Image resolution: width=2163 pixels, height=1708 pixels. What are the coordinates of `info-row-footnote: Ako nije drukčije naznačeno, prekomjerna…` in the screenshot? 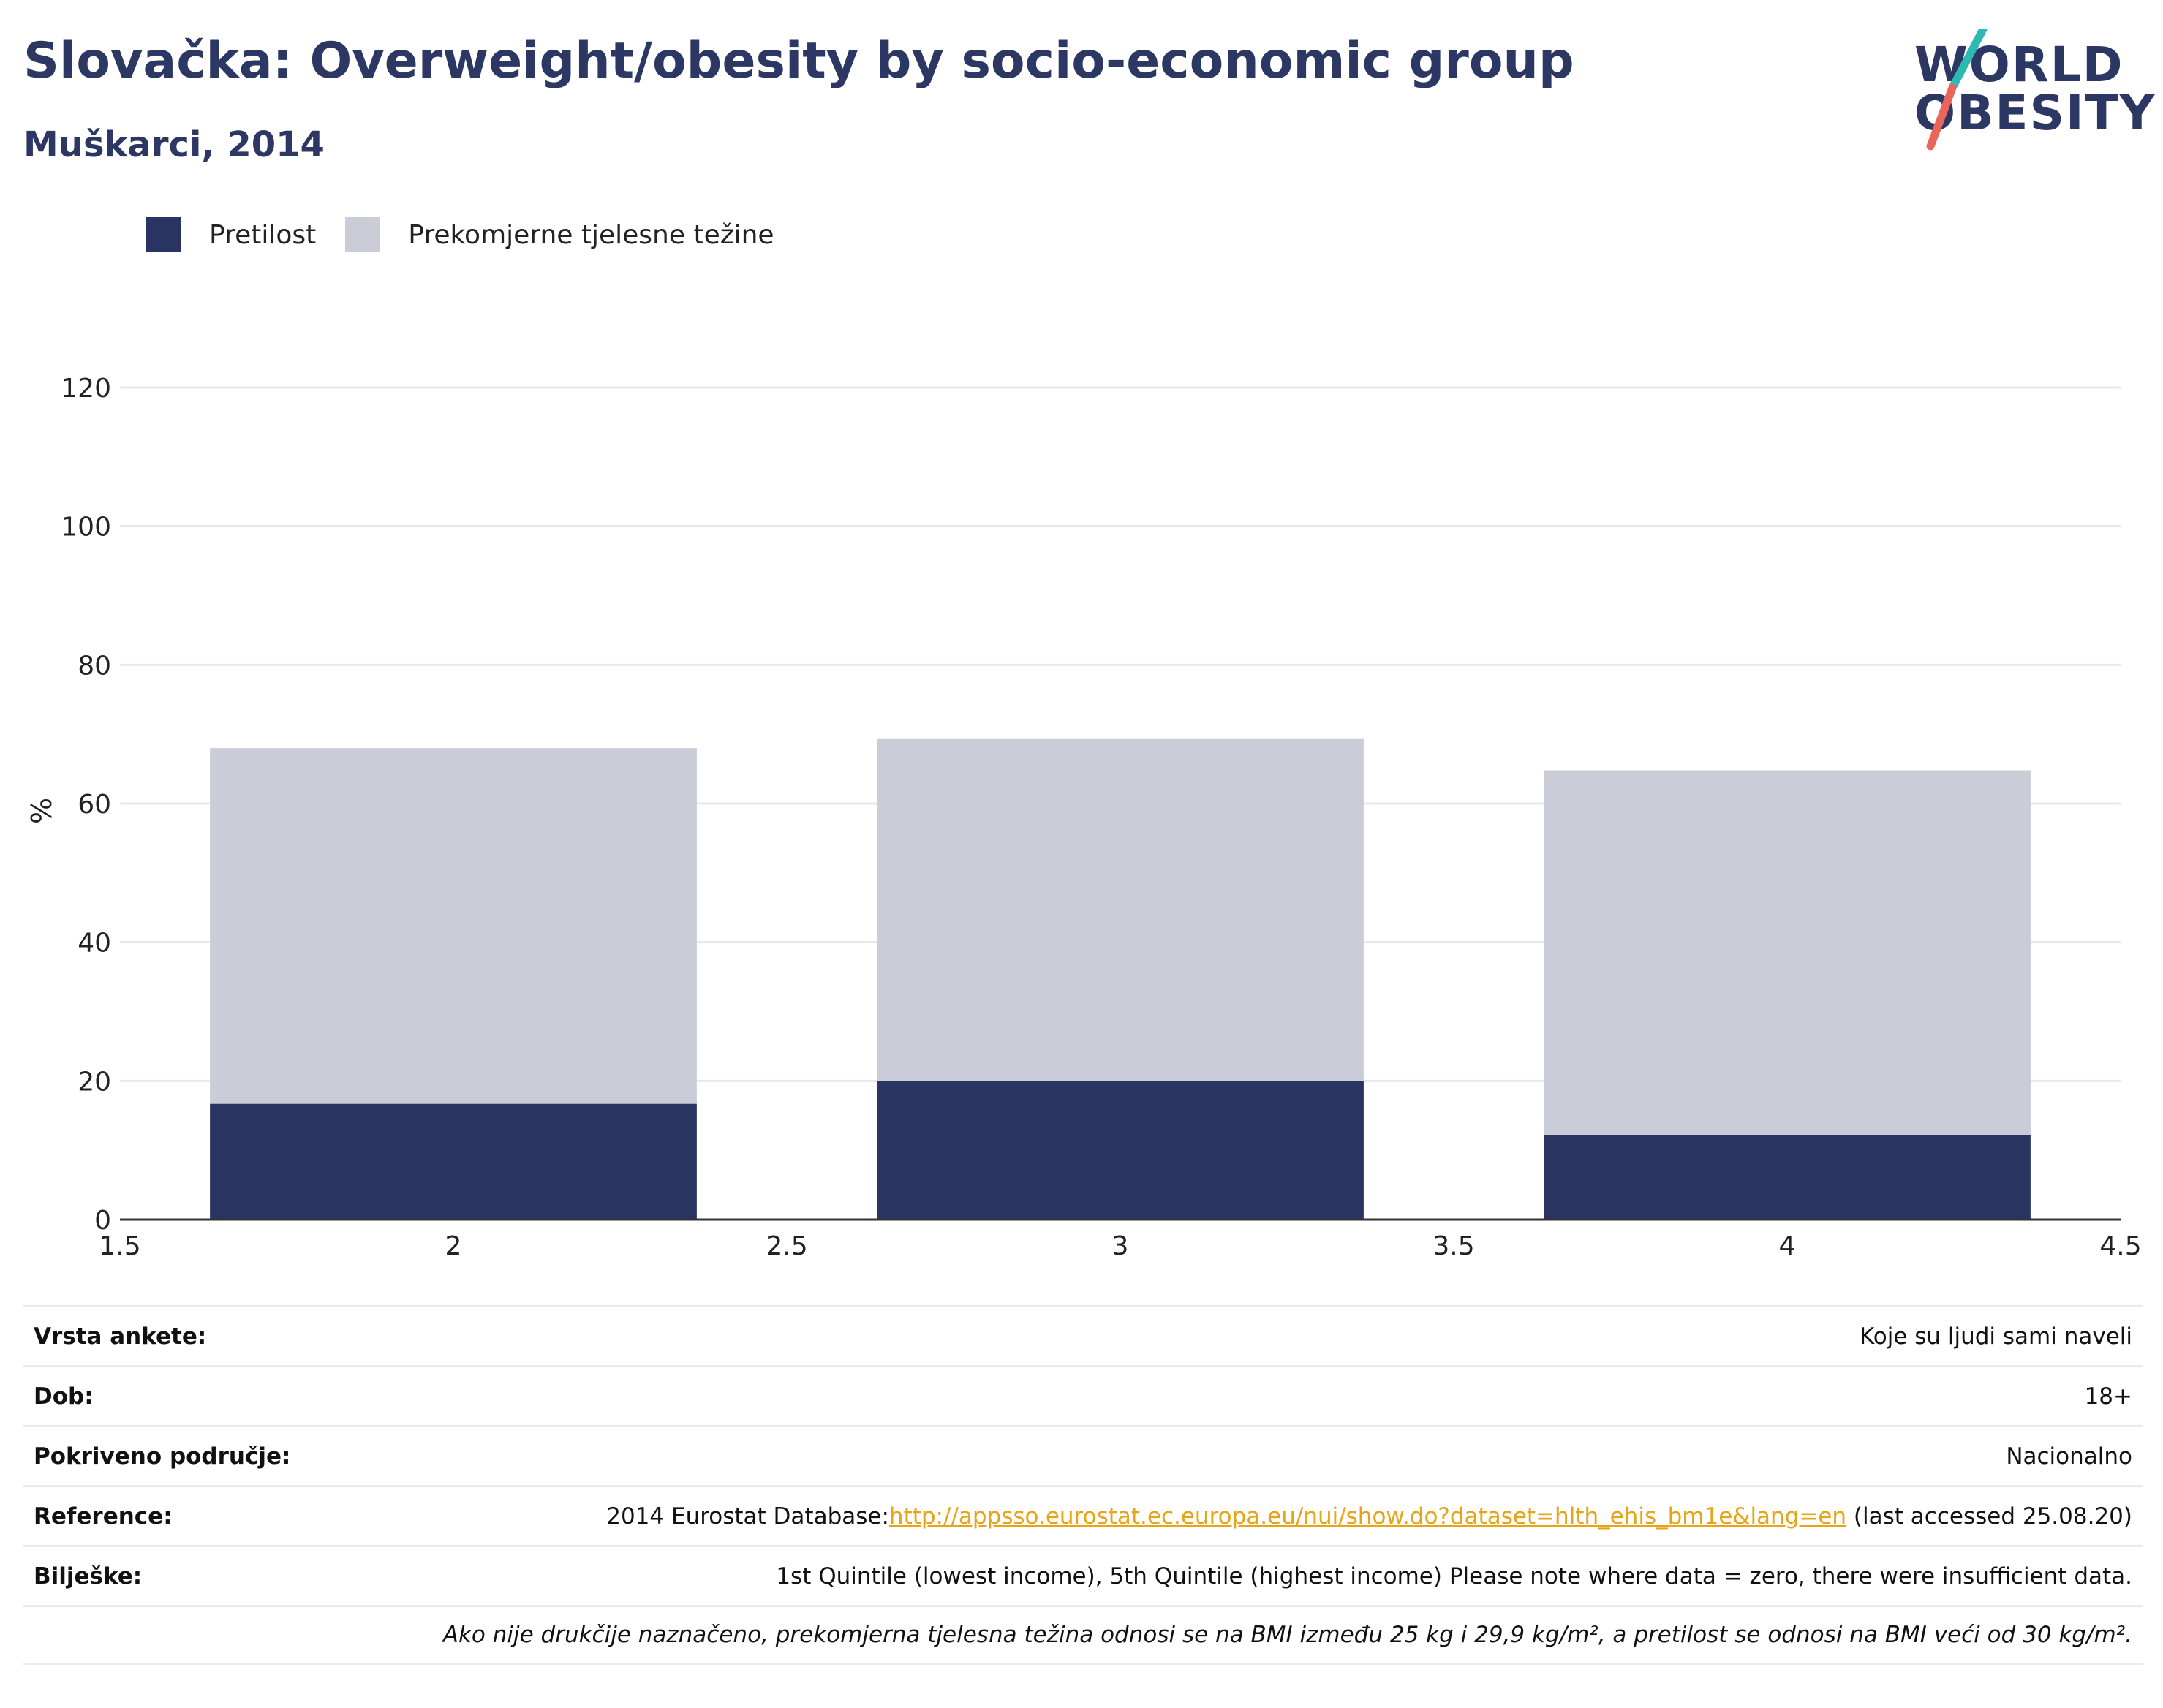 It's located at (1083, 1635).